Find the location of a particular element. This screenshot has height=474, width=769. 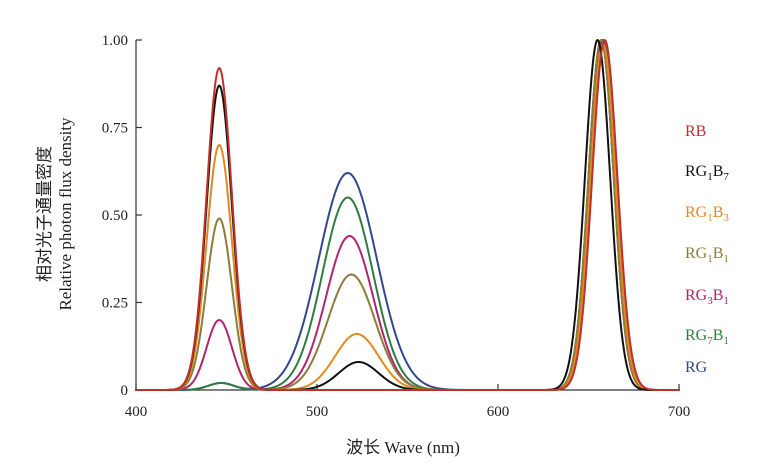

y-tick-label: 0.75 is located at coordinates (115, 129).